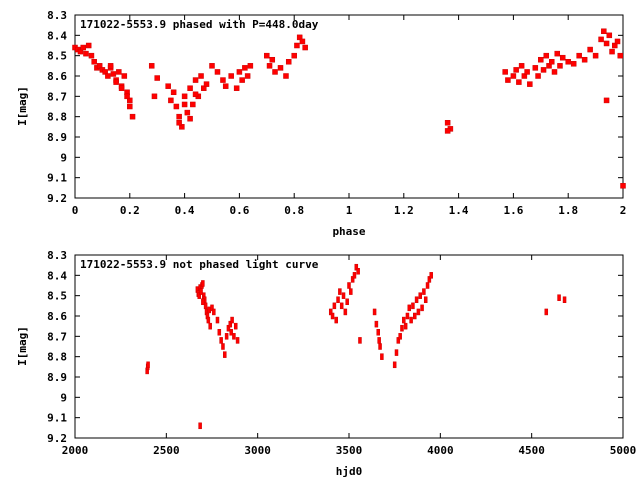 This screenshot has width=640, height=480. I want to click on x-tick-label: 1, so click(349, 210).